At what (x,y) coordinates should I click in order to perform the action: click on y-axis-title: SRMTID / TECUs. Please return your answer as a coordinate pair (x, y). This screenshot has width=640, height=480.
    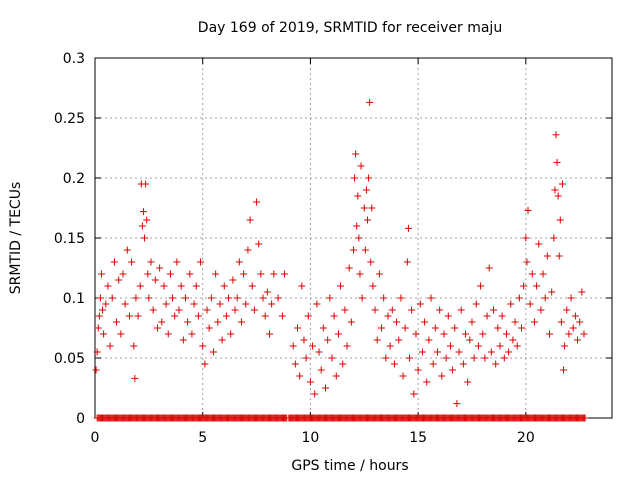
    Looking at the image, I should click on (16, 238).